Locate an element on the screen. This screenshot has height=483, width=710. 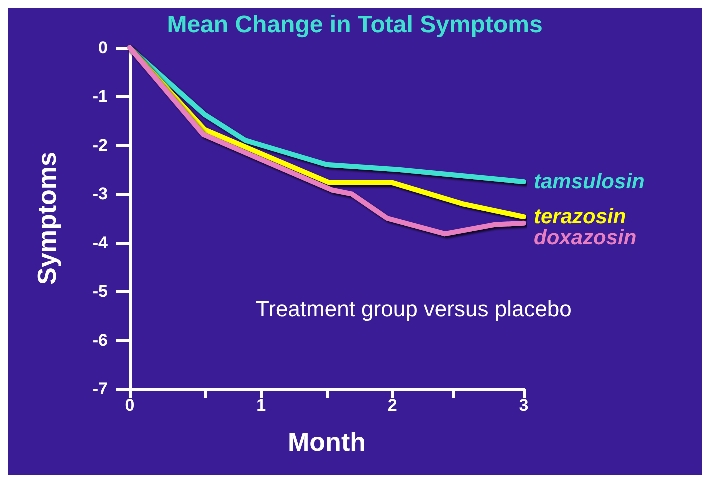
x-tick-label: 2 is located at coordinates (393, 405).